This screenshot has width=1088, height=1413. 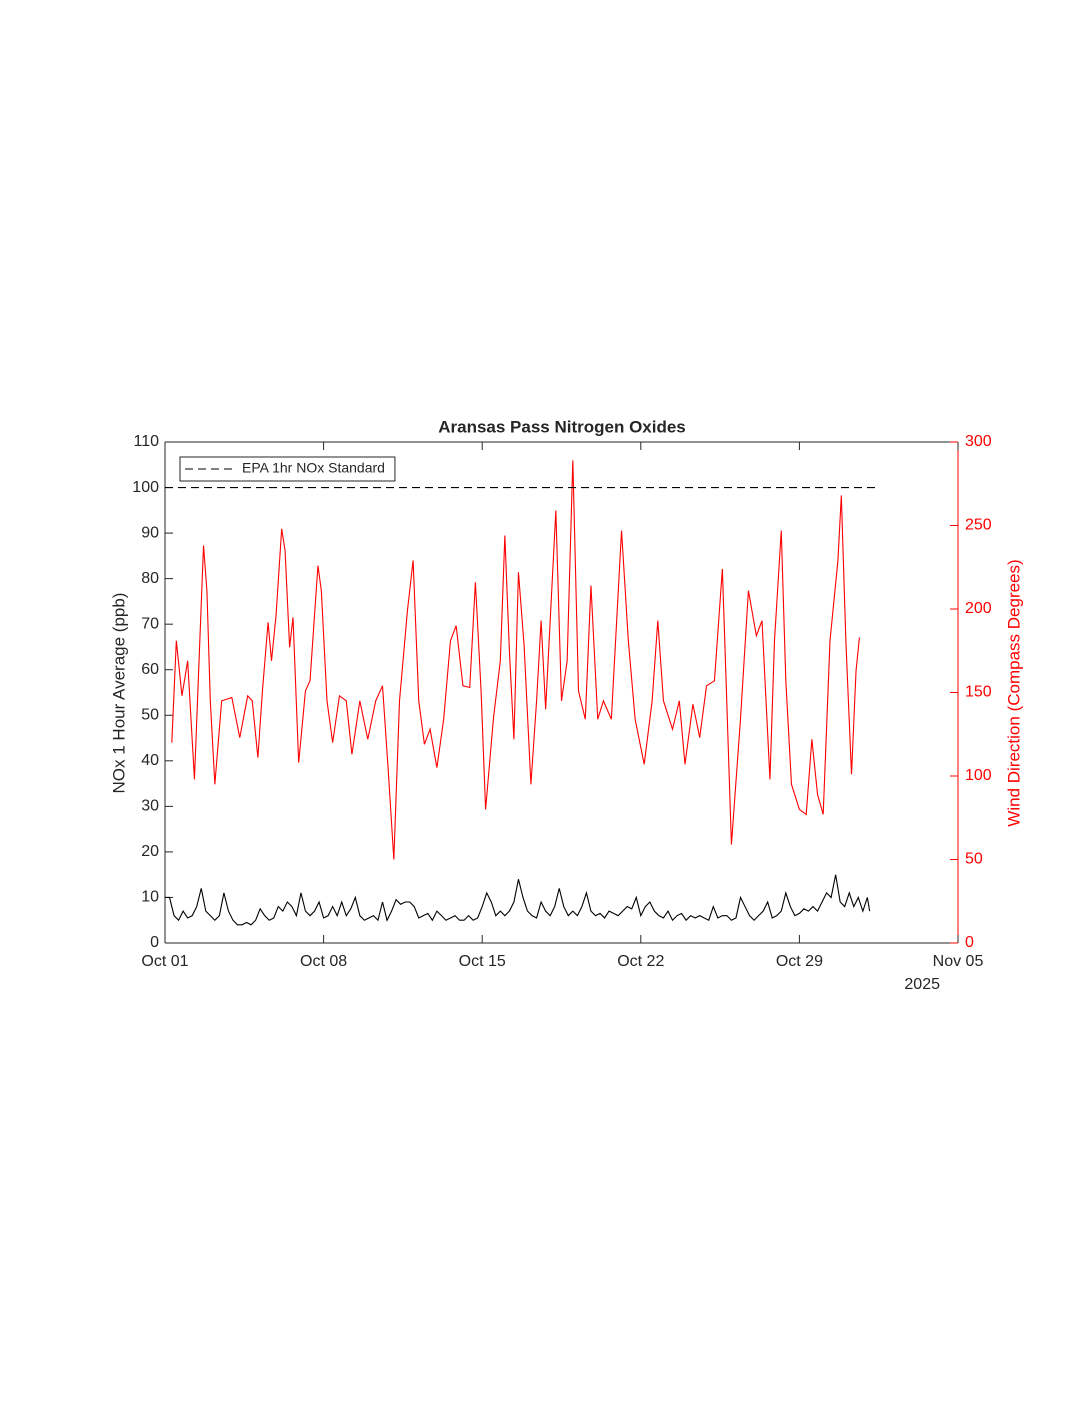 What do you see at coordinates (150, 897) in the screenshot?
I see `y-tick-label: 10` at bounding box center [150, 897].